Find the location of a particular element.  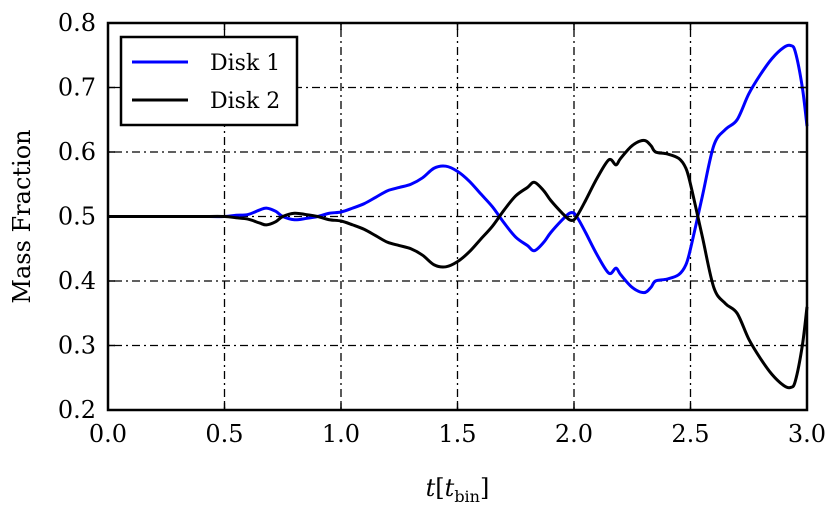

legend: Disk 1 Disk 2 is located at coordinates (209, 81).